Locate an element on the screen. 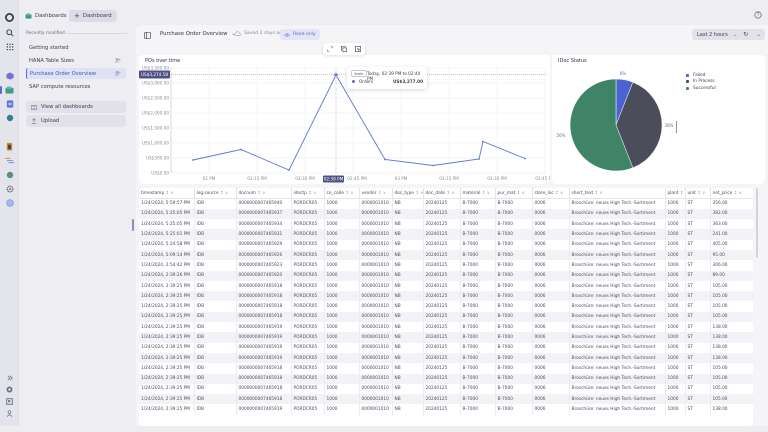 Image resolution: width=768 pixels, height=432 pixels. column-header-docnum: docnum ↕ ∨ is located at coordinates (264, 193).